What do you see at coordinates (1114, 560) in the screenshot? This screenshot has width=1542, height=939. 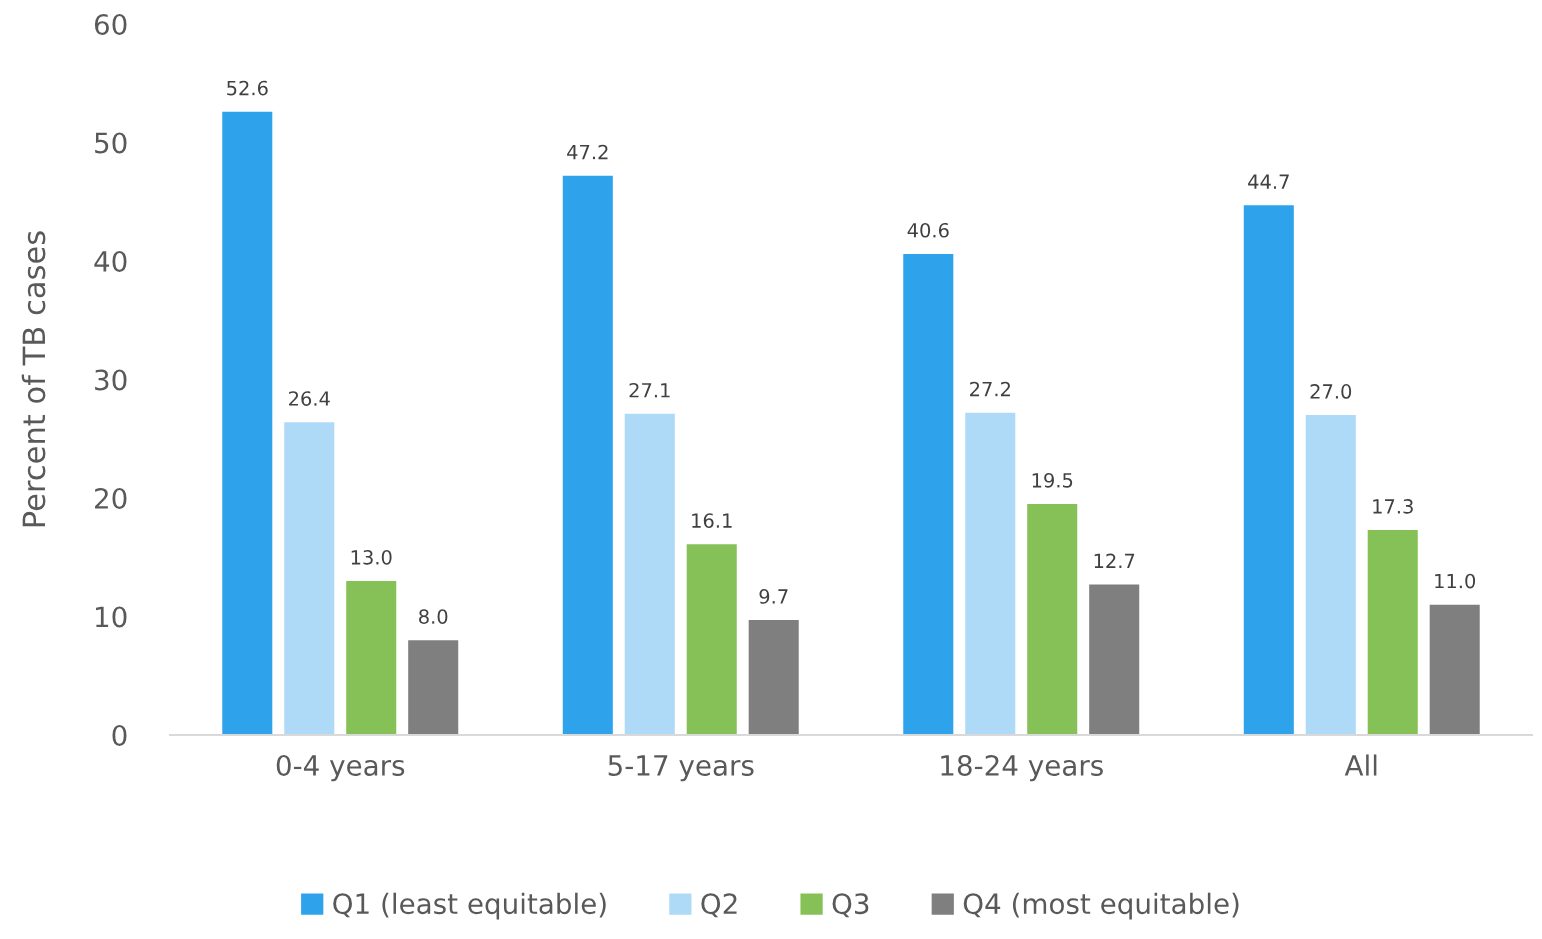 I see `data-label: 12.7` at bounding box center [1114, 560].